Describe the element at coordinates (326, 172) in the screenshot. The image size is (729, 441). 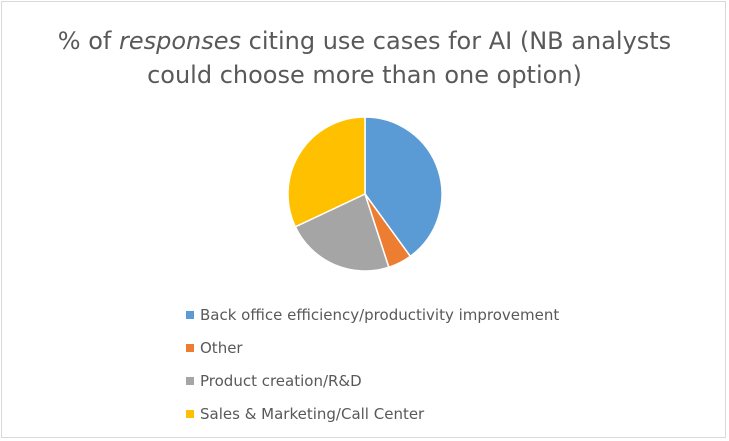
I see `slice-sales-marketing` at that location.